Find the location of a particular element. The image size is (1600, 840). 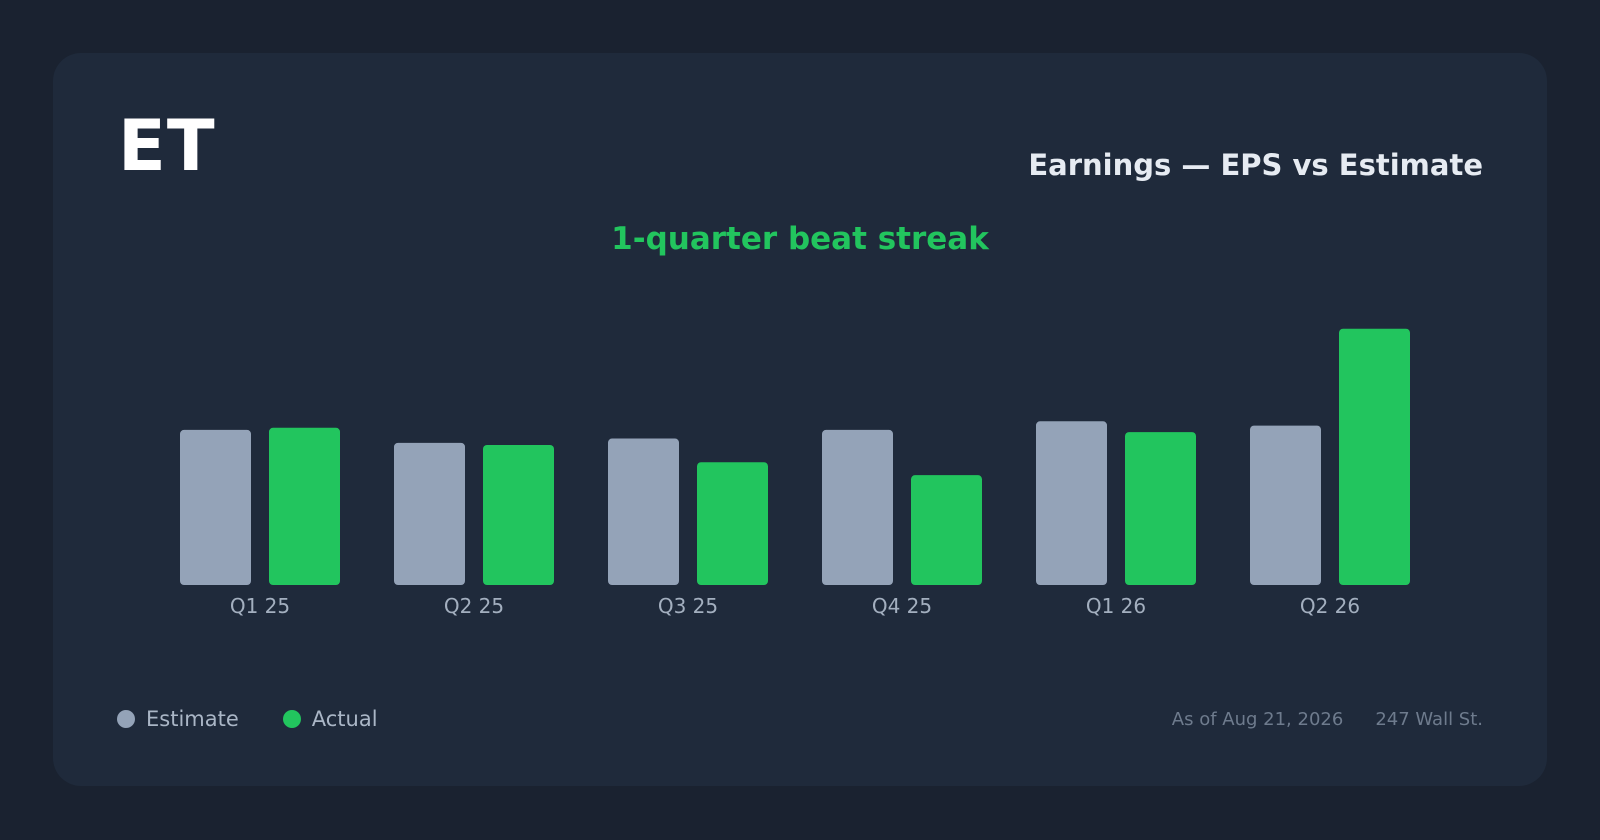

chart-title: Earnings — EPS vs Estimate is located at coordinates (1255, 165).